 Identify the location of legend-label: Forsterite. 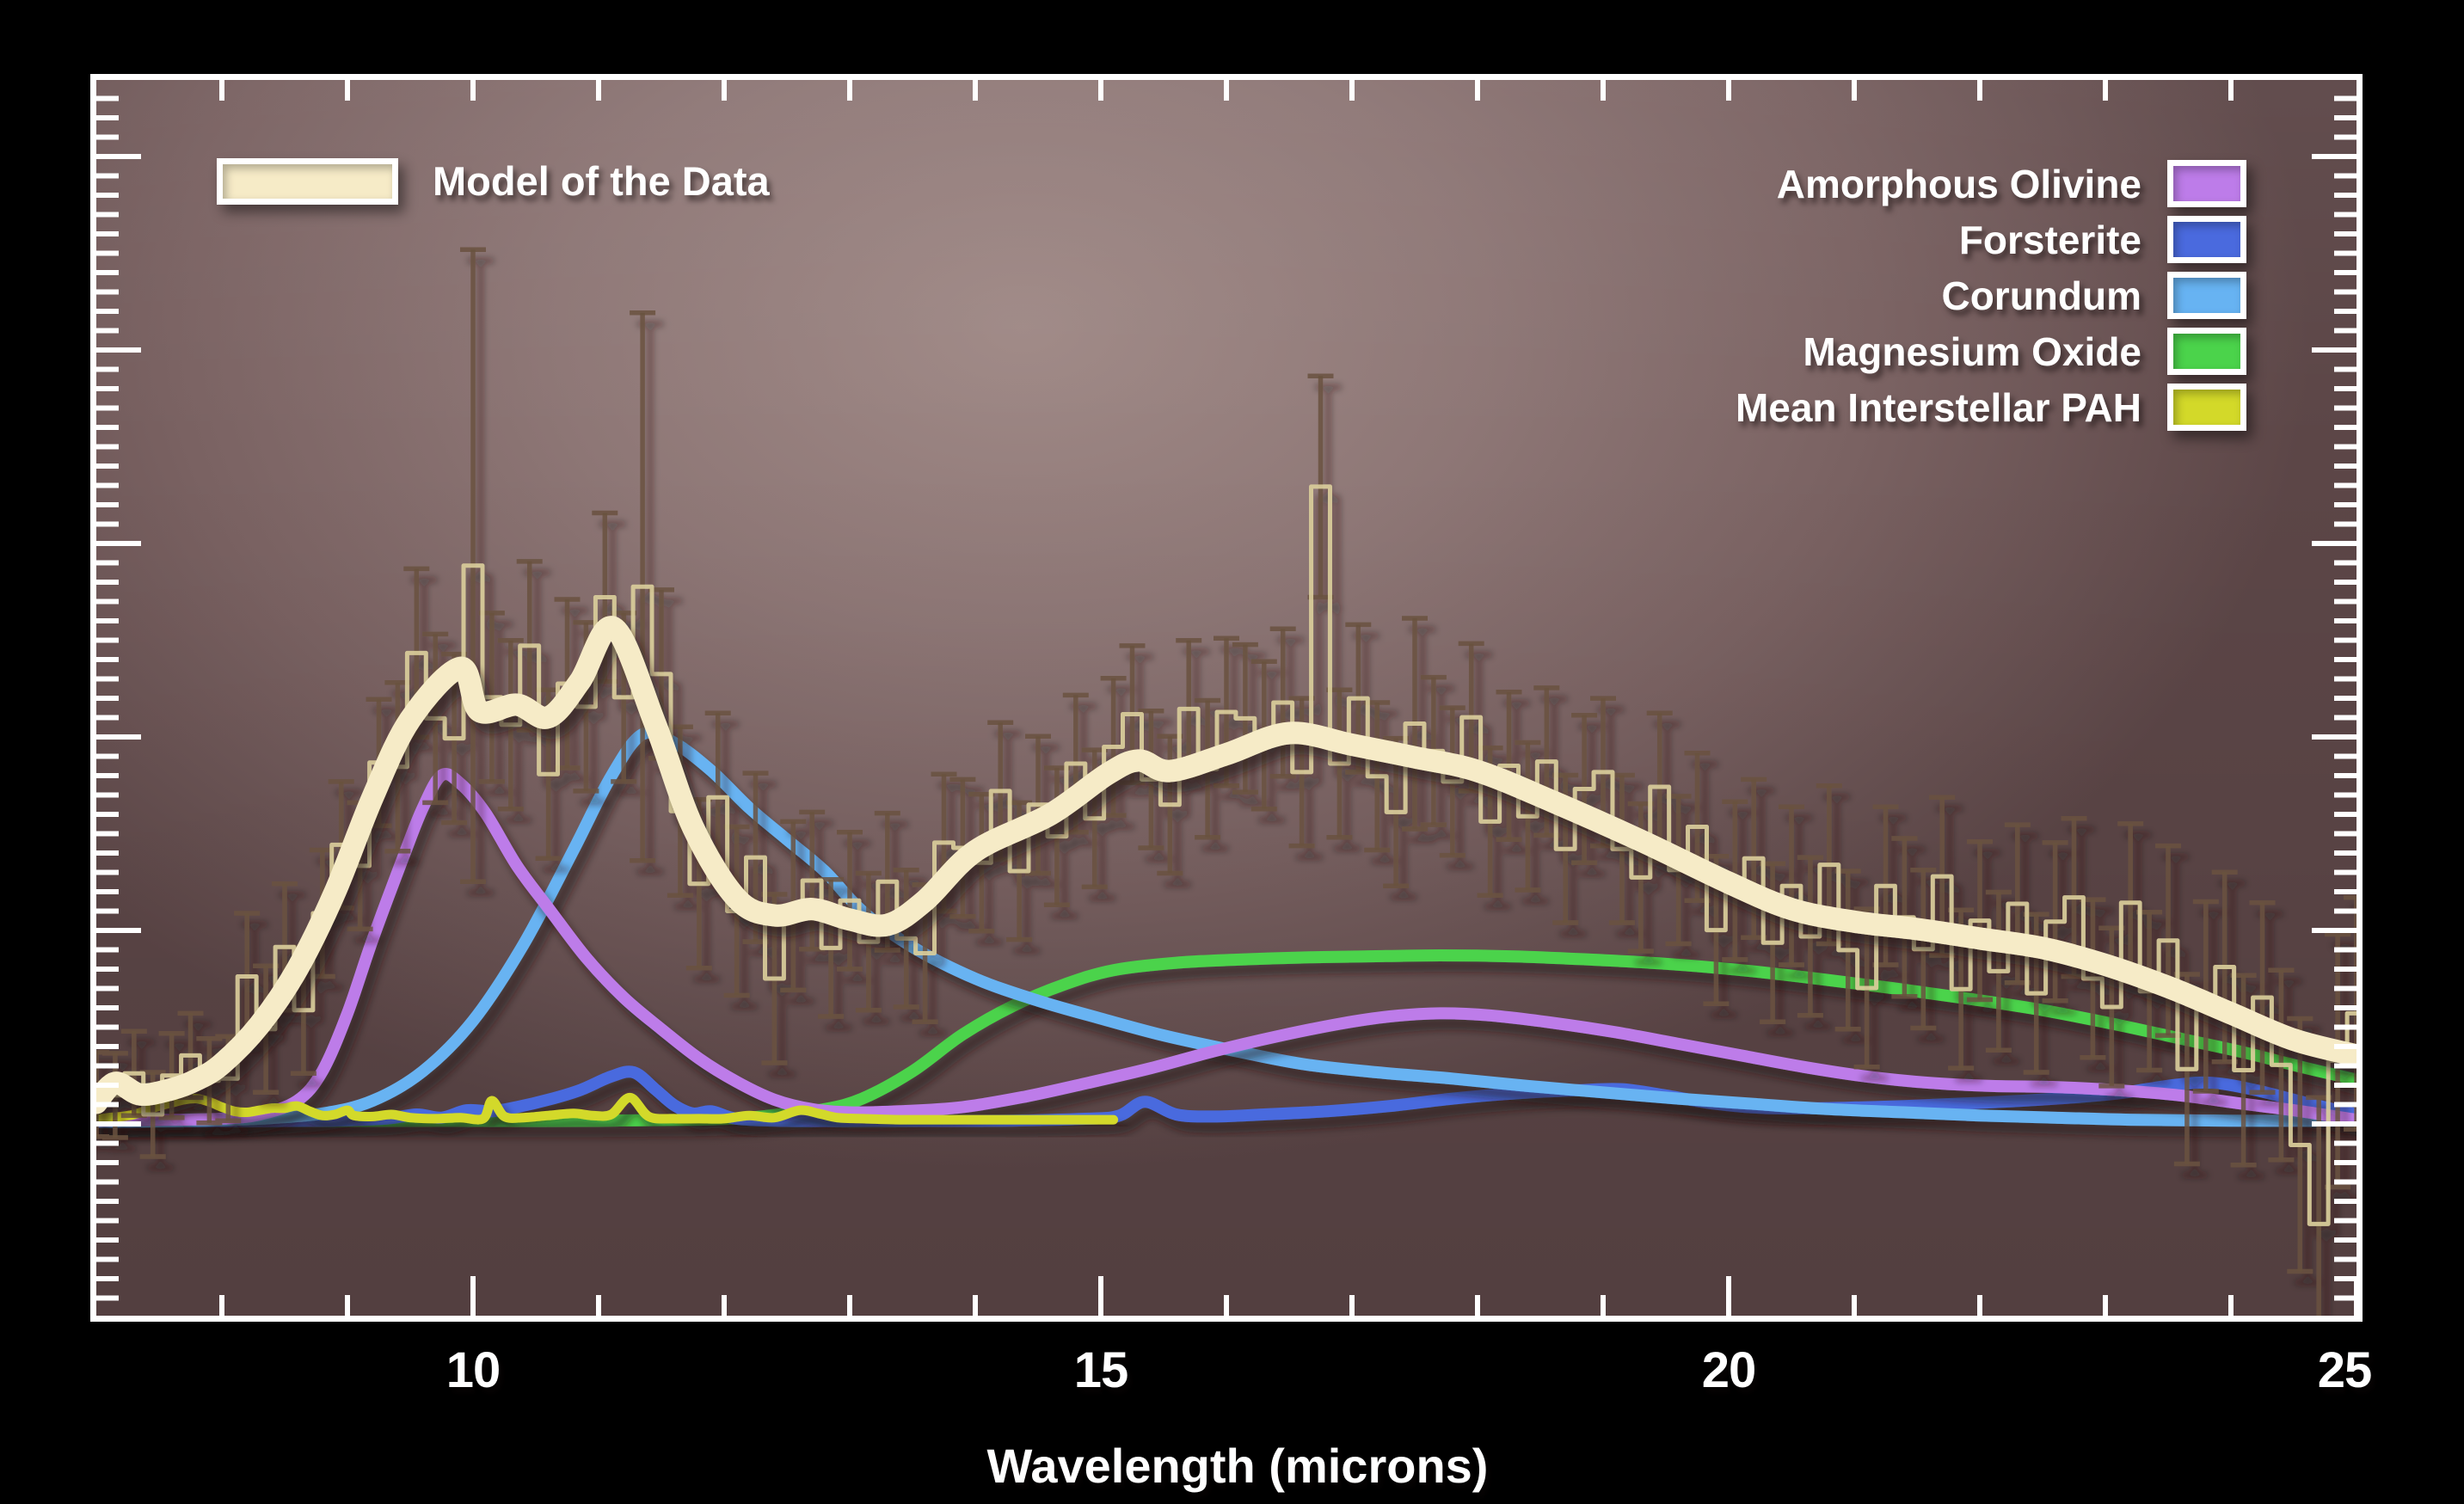
(2050, 239).